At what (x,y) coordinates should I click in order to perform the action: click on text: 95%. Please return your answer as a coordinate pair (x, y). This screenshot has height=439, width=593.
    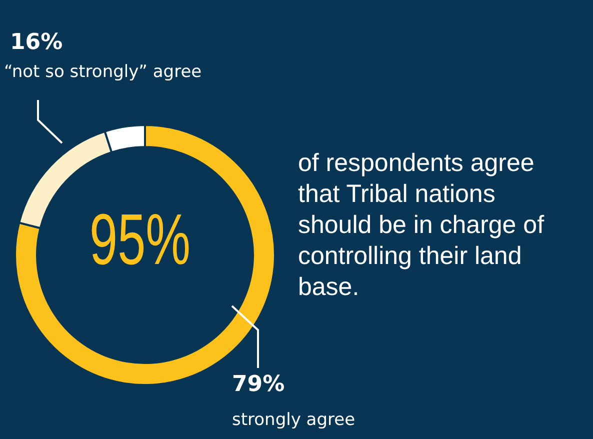
    Looking at the image, I should click on (140, 240).